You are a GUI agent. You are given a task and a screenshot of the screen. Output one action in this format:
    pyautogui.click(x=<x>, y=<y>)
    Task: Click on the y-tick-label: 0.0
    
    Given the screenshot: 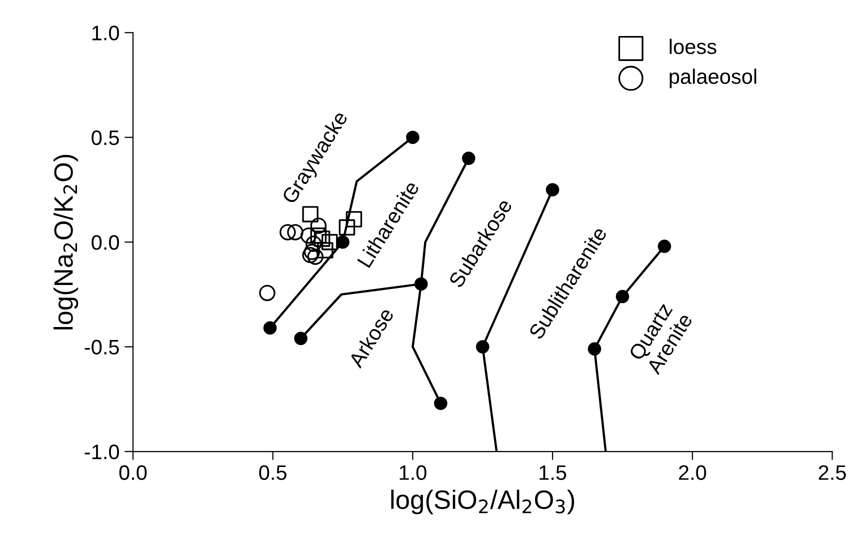 What is the action you would take?
    pyautogui.click(x=105, y=242)
    